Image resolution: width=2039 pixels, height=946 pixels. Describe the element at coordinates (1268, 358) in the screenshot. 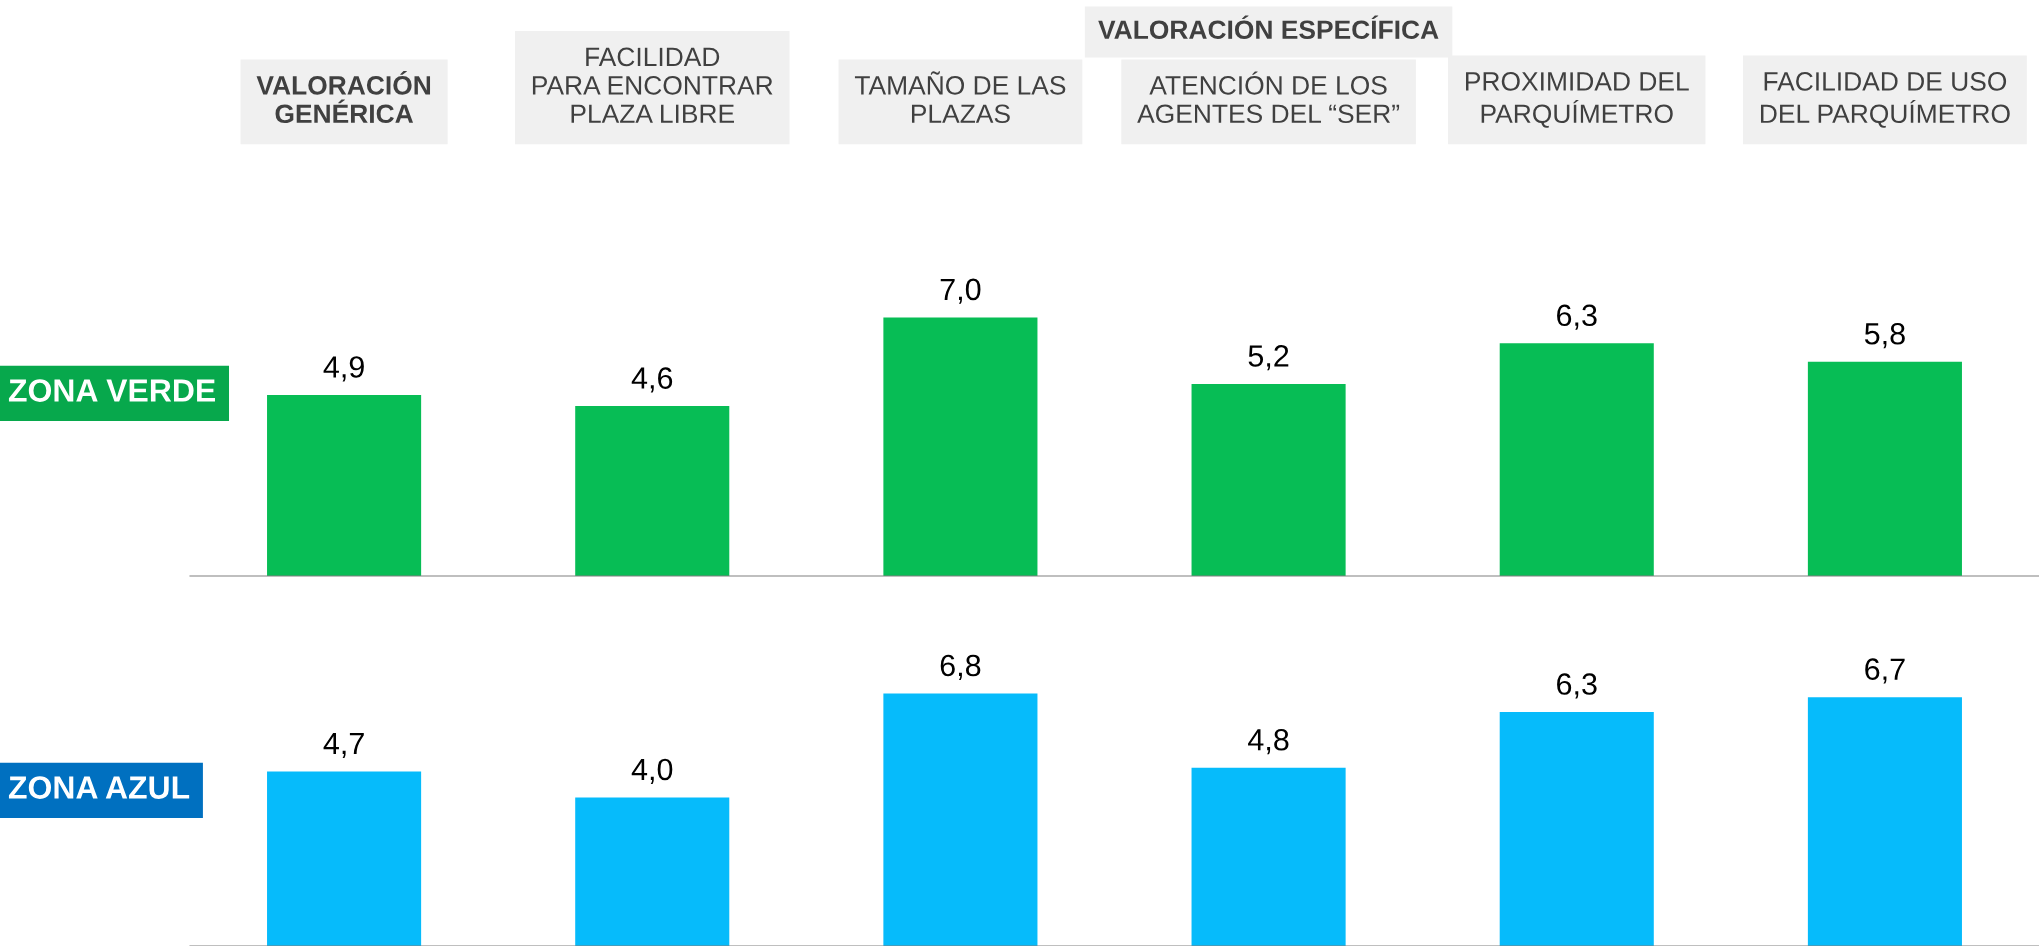

I see `data-label: 5,2` at that location.